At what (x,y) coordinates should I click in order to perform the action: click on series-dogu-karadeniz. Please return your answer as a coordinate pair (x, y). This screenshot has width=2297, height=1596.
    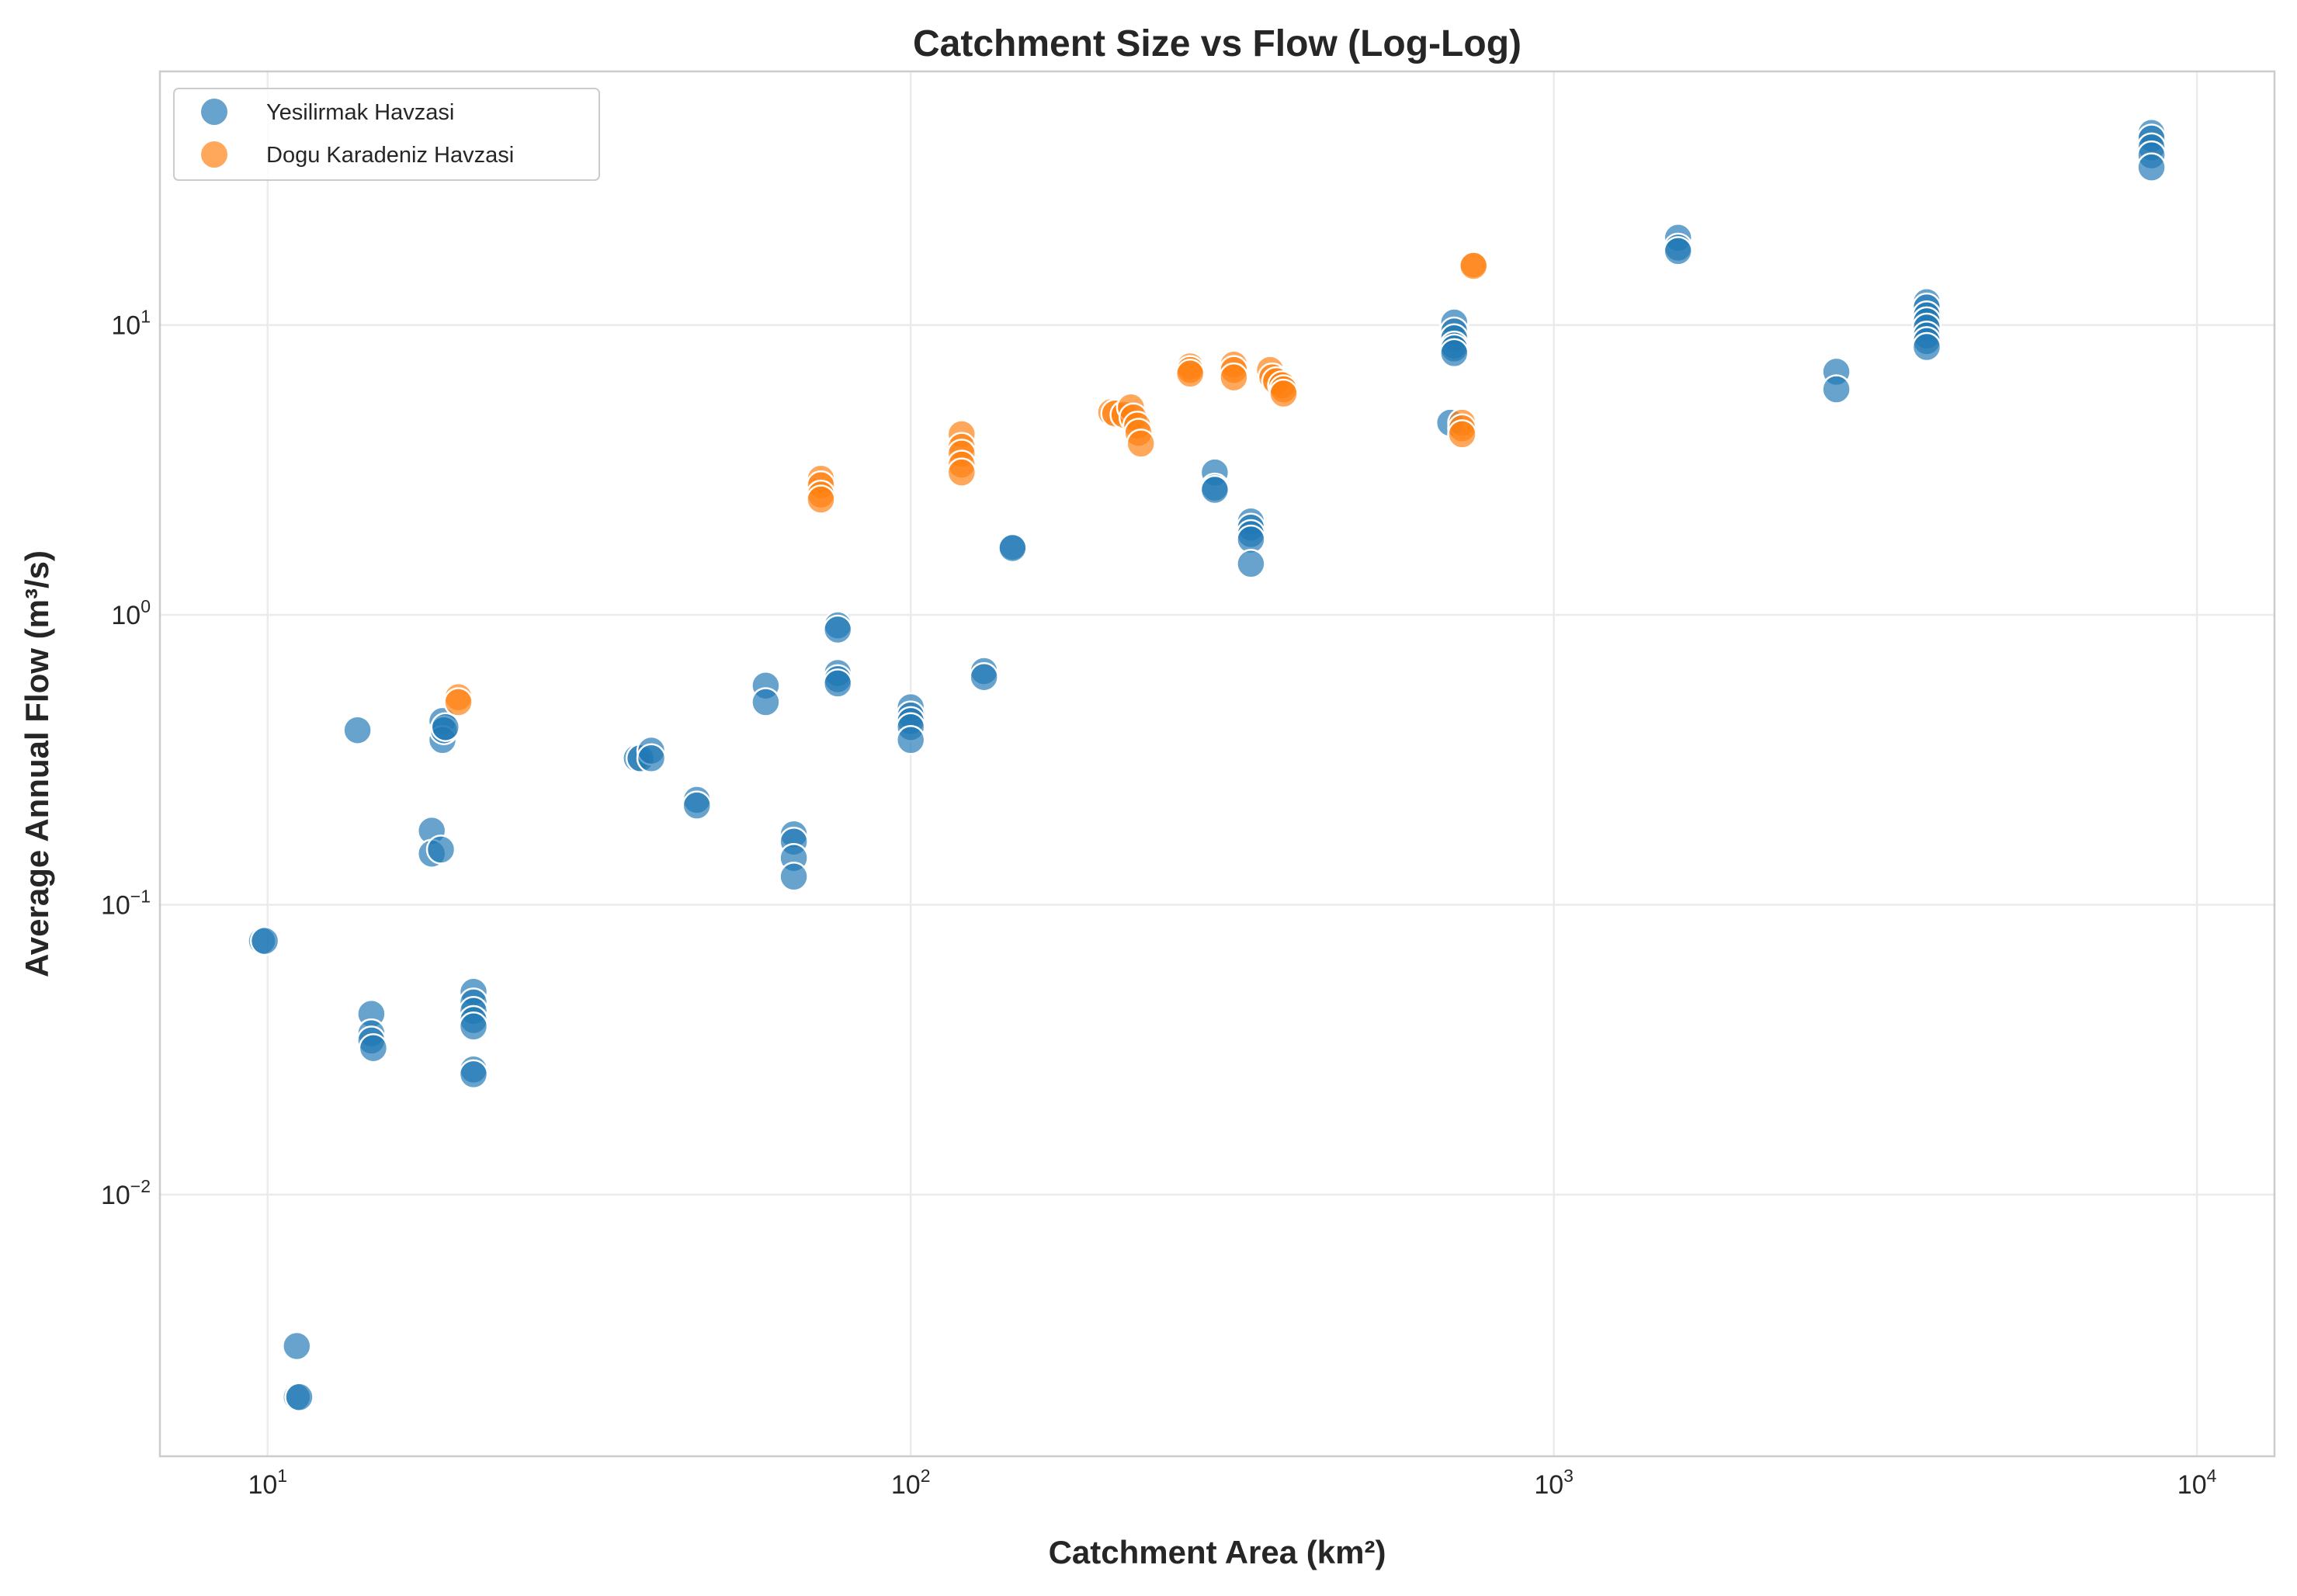
    Looking at the image, I should click on (966, 483).